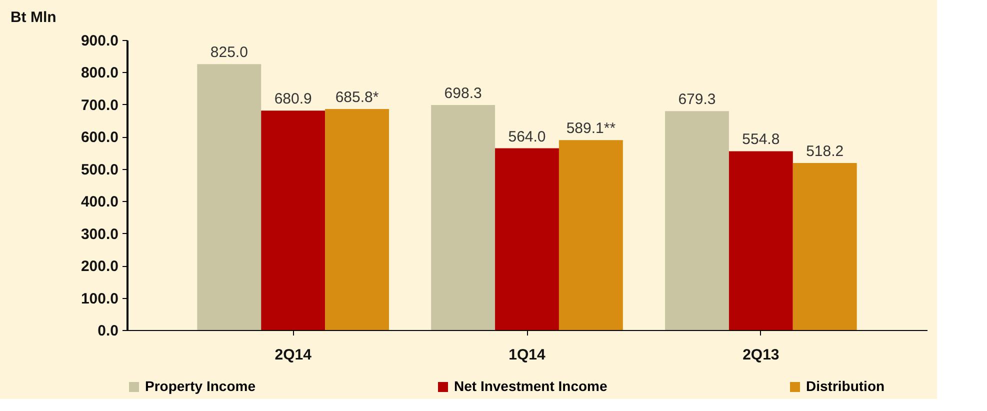 The image size is (987, 411). Describe the element at coordinates (697, 99) in the screenshot. I see `data-label: 679.3` at that location.